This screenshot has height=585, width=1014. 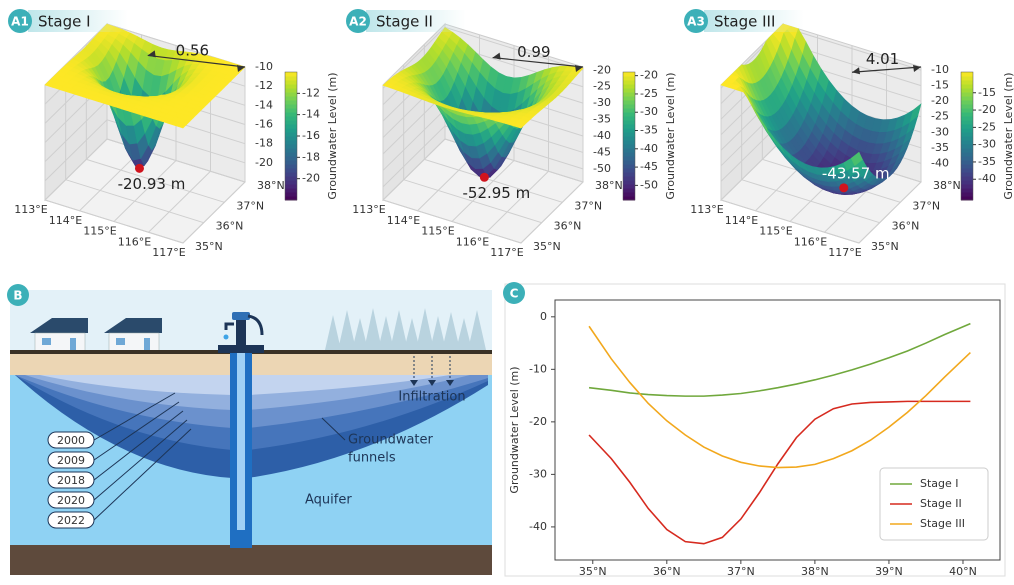 I want to click on colorbar-tick-label: -16, so click(x=311, y=135).